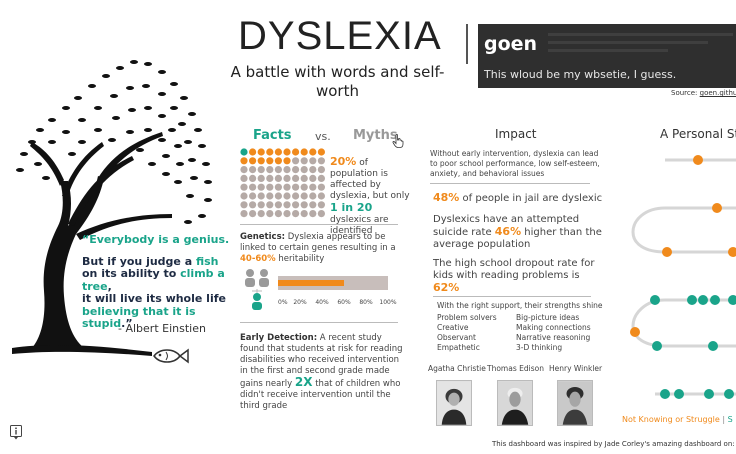 The width and height of the screenshot is (736, 454). Describe the element at coordinates (515, 368) in the screenshot. I see `person-name-thomas-edison: Thomas Edison` at that location.